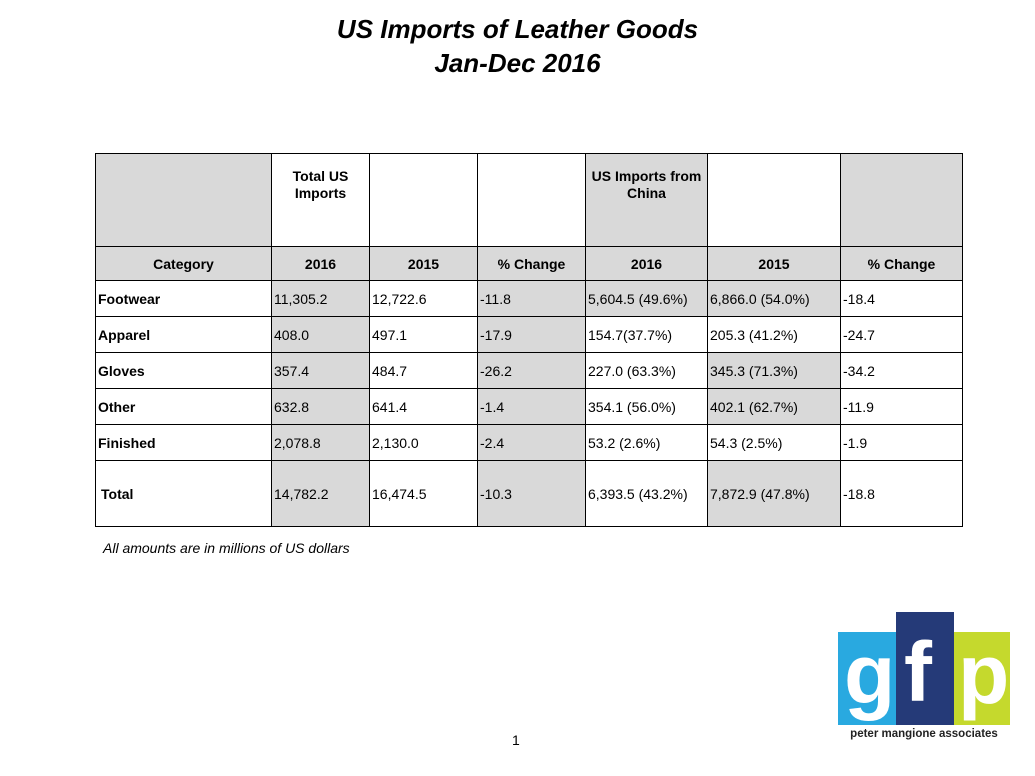  Describe the element at coordinates (531, 334) in the screenshot. I see `table-cell: -17.9` at that location.